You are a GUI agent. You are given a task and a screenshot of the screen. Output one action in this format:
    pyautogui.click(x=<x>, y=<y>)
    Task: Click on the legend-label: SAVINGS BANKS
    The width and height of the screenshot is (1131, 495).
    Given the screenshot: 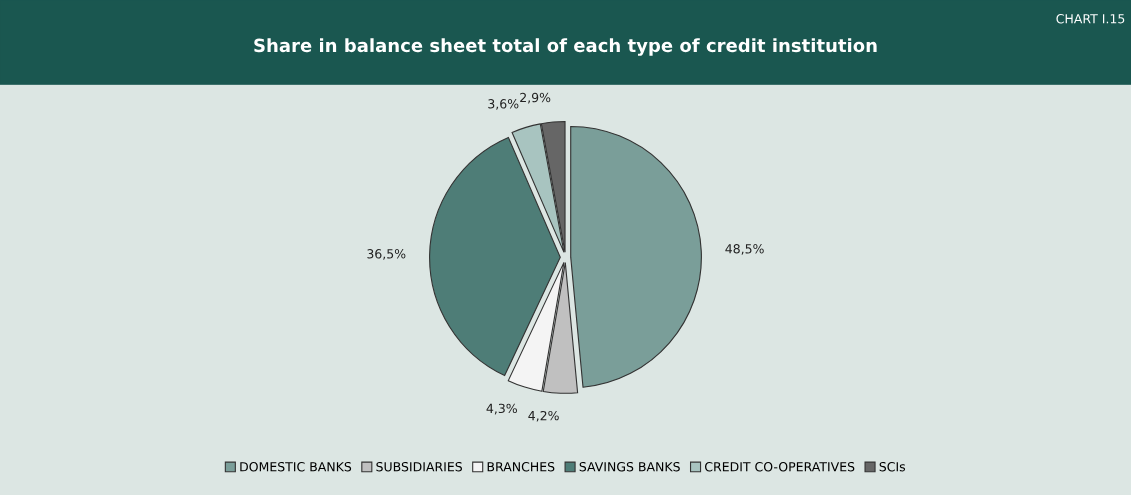 What is the action you would take?
    pyautogui.click(x=629, y=466)
    